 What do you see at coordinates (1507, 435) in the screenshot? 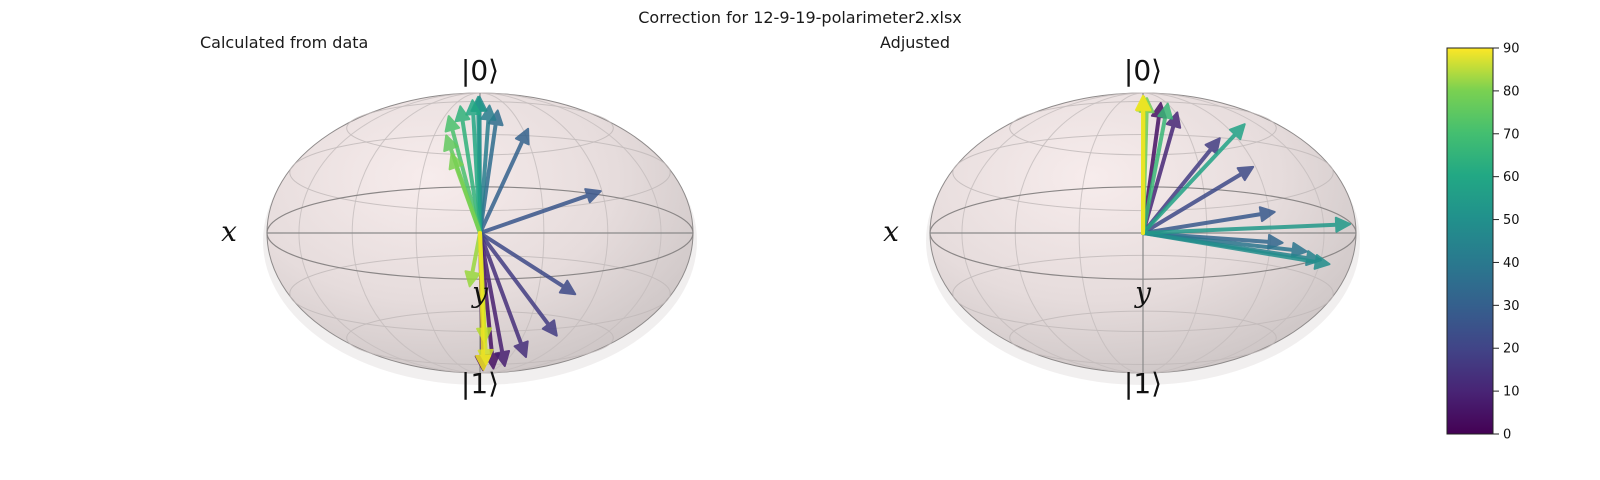
I see `colorbar-tick-label: 0` at bounding box center [1507, 435].